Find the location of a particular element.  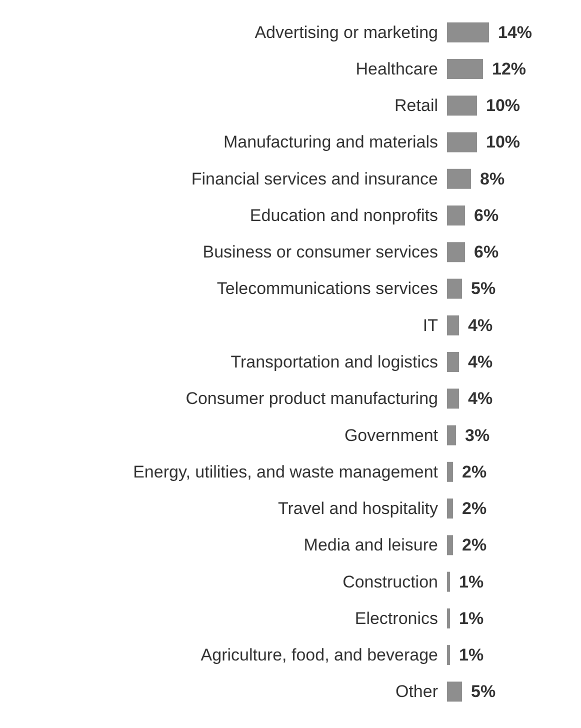

y-tick-label: Consumer product manufacturing is located at coordinates (312, 398).